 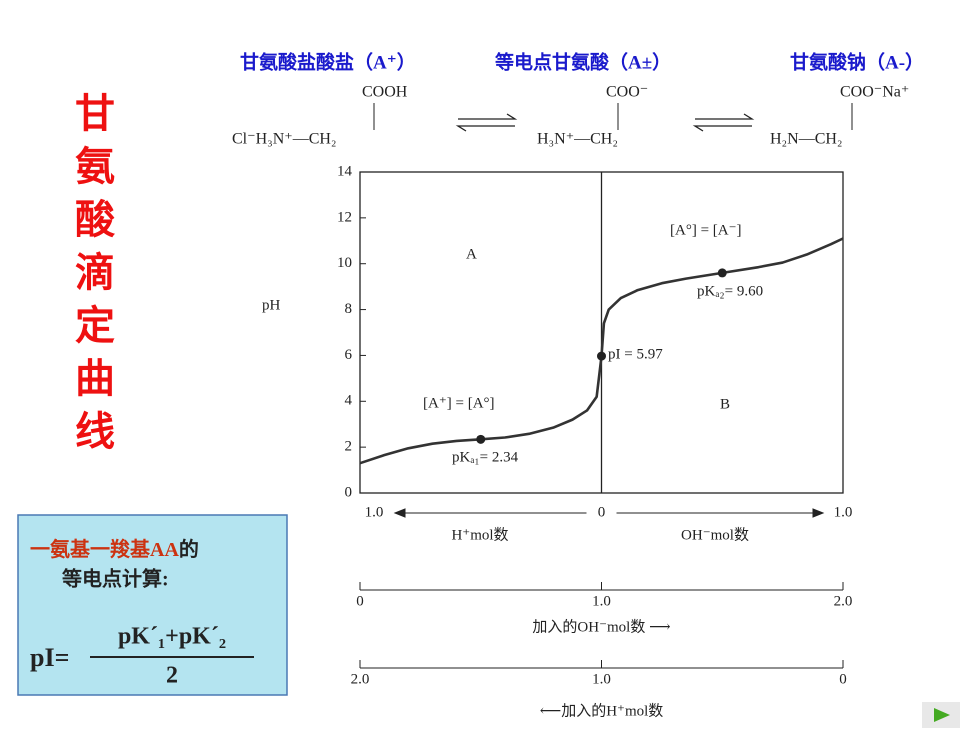 I want to click on extra-axis-label: 加入的OH⁻mol数 ⟶, so click(x=601, y=626).